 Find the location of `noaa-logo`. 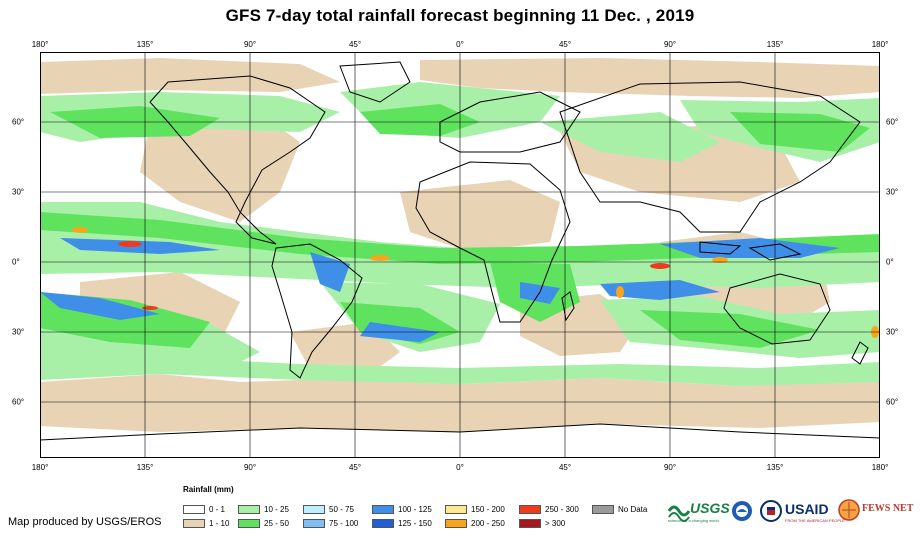

noaa-logo is located at coordinates (742, 511).